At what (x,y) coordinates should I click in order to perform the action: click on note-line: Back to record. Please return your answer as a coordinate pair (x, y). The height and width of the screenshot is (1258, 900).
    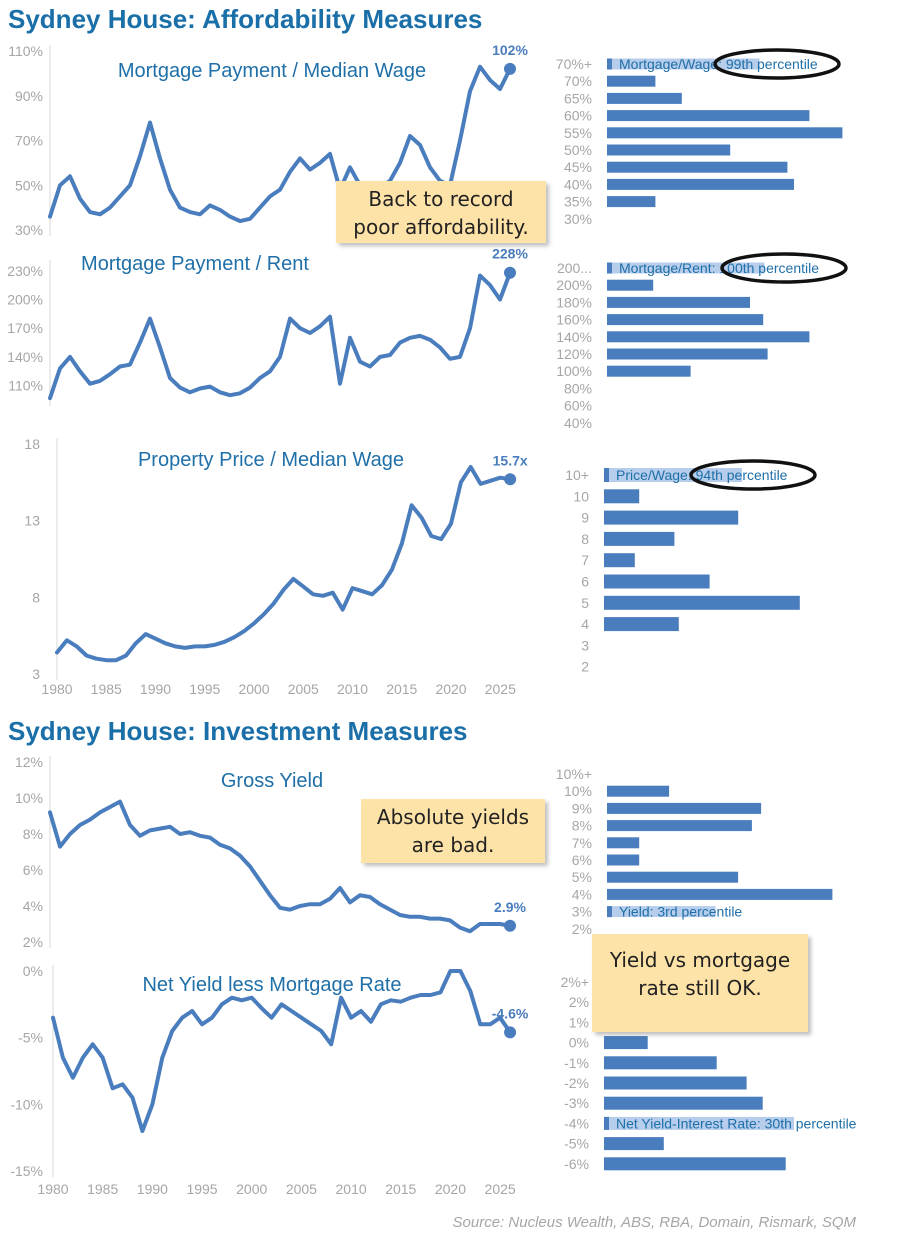
    Looking at the image, I should click on (441, 199).